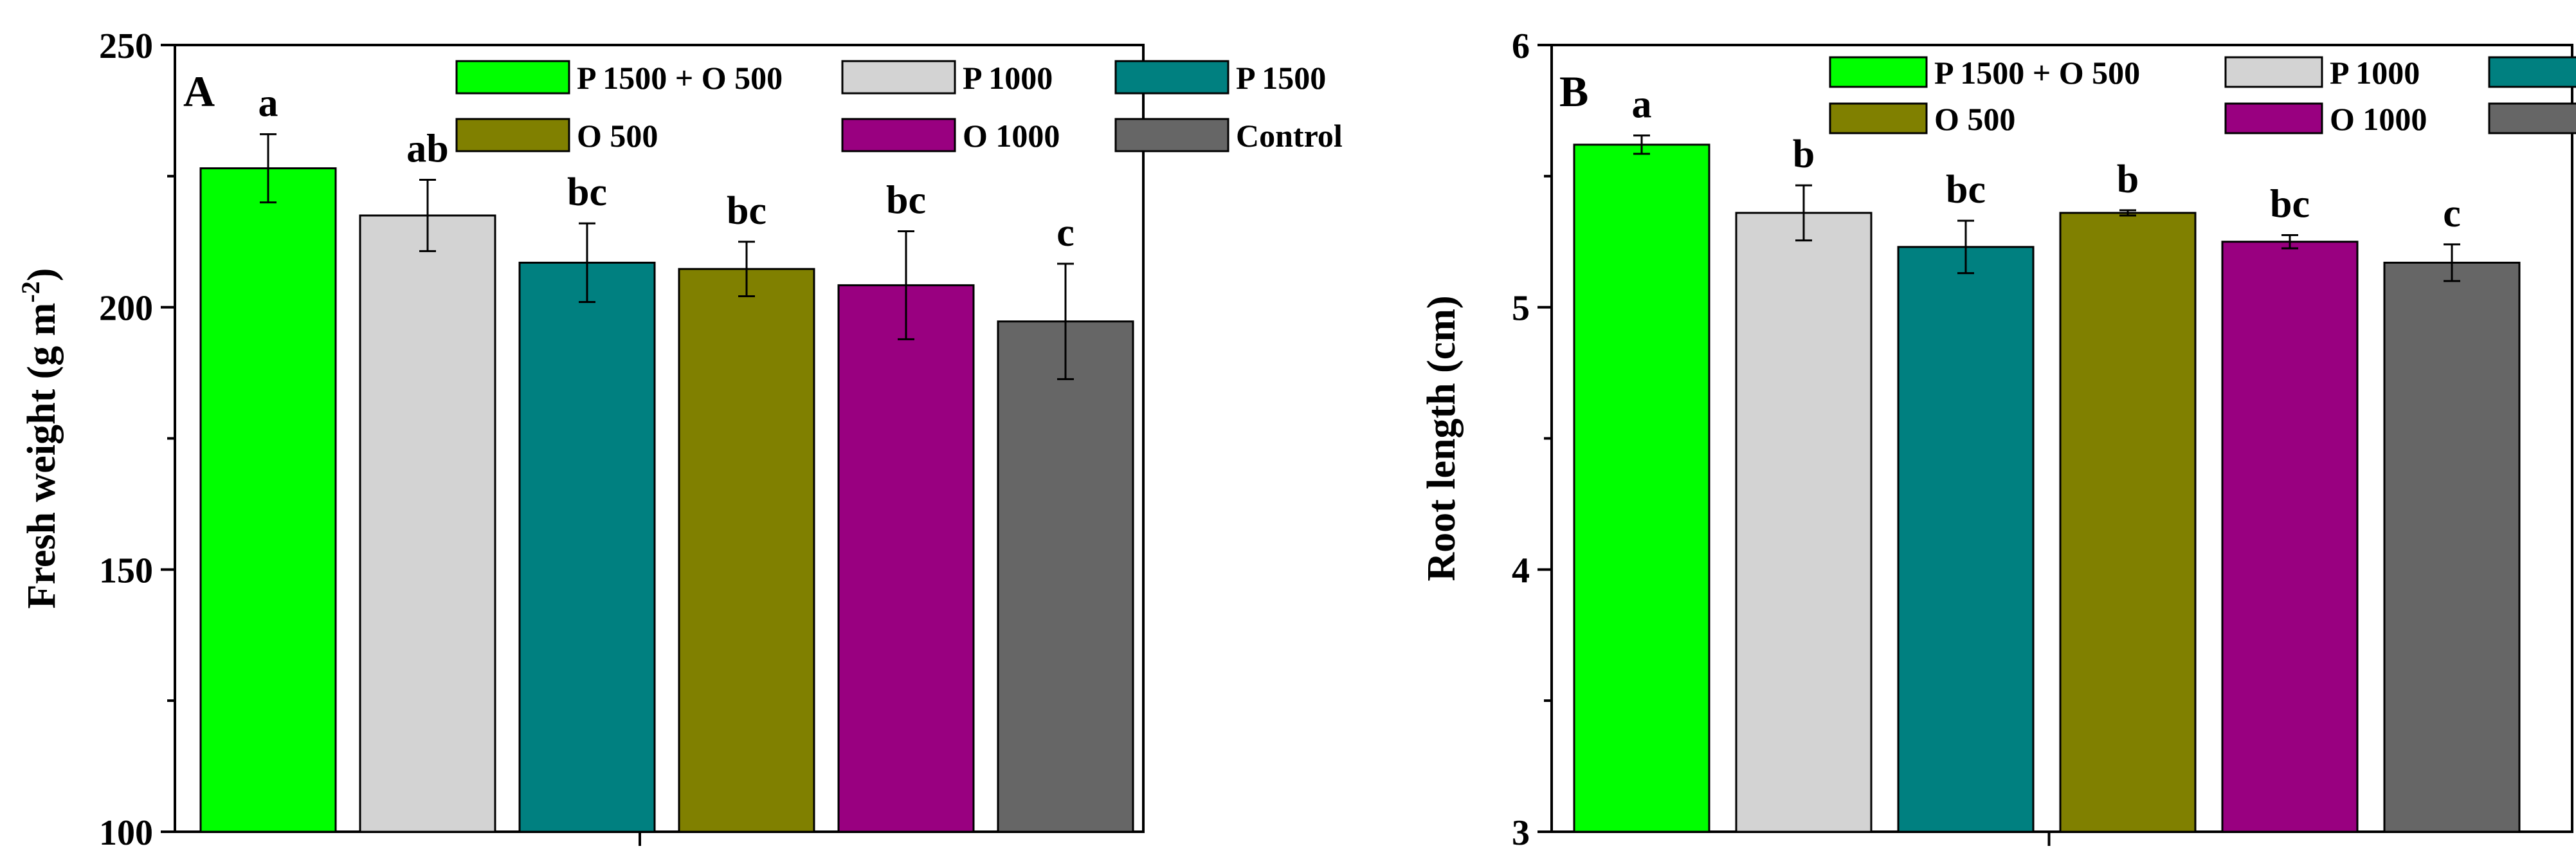  What do you see at coordinates (42, 275) in the screenshot?
I see `y-axis-label-tail: )` at bounding box center [42, 275].